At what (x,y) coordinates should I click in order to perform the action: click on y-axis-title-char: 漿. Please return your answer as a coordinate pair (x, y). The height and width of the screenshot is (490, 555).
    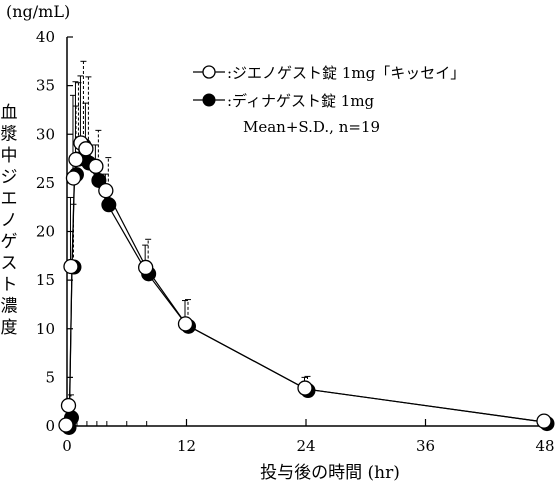
    Looking at the image, I should click on (9, 135).